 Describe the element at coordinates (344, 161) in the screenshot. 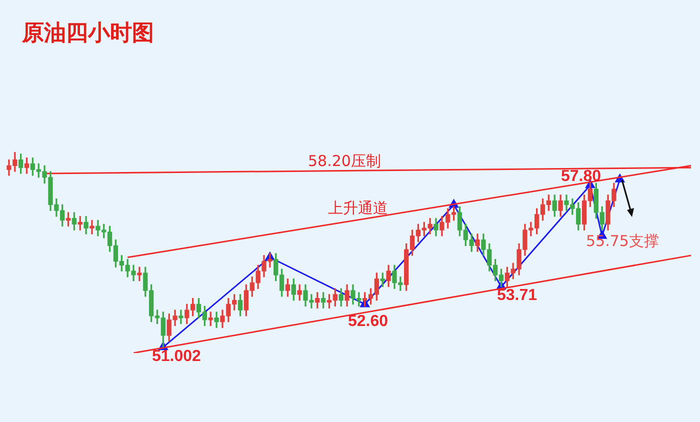

I see `annotation: 58.20压制` at that location.